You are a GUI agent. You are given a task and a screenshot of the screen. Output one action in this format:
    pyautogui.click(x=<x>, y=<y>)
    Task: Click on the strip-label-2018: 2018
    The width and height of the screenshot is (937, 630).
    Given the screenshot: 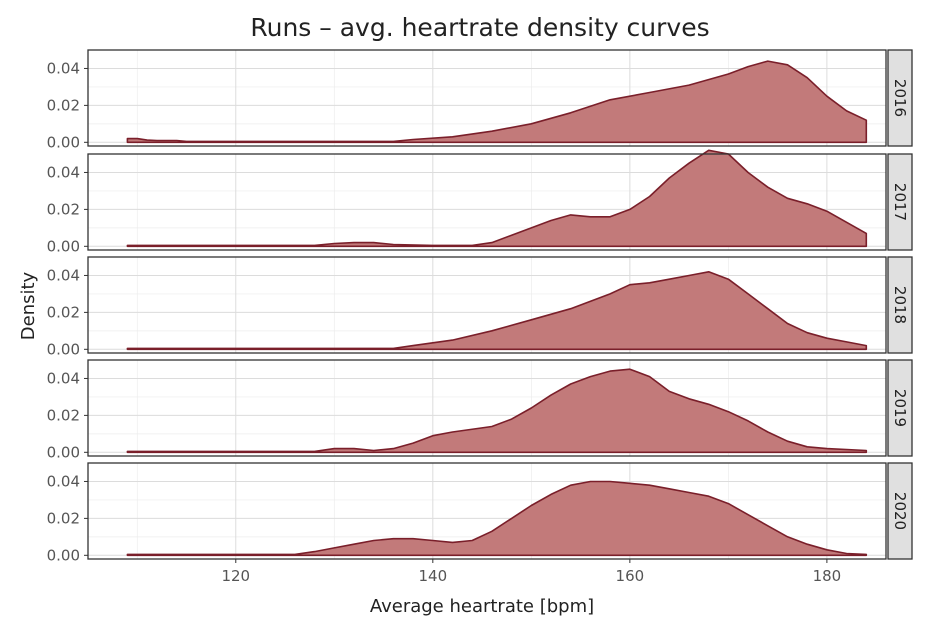 What is the action you would take?
    pyautogui.click(x=900, y=305)
    